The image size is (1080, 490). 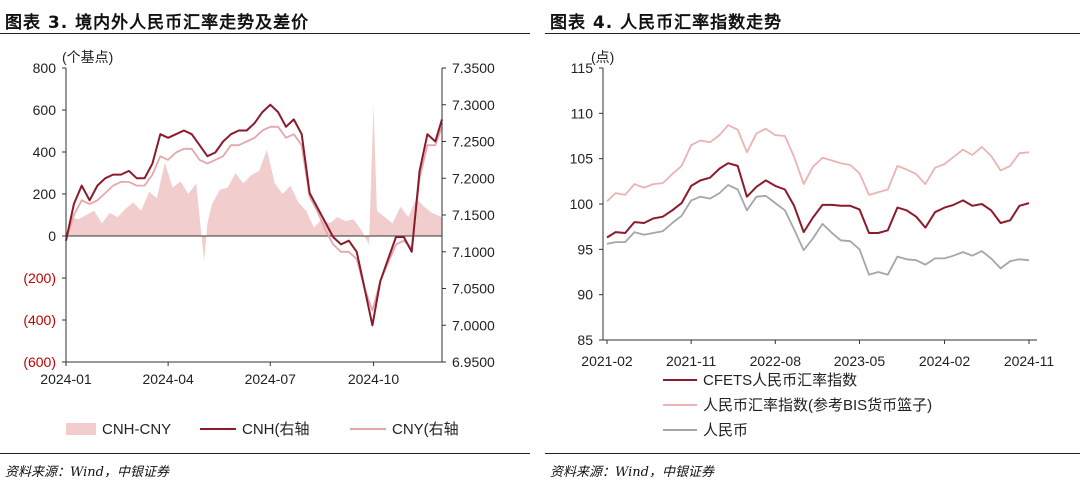 I want to click on legend-label-cnh: CNH(右轴, so click(x=276, y=429).